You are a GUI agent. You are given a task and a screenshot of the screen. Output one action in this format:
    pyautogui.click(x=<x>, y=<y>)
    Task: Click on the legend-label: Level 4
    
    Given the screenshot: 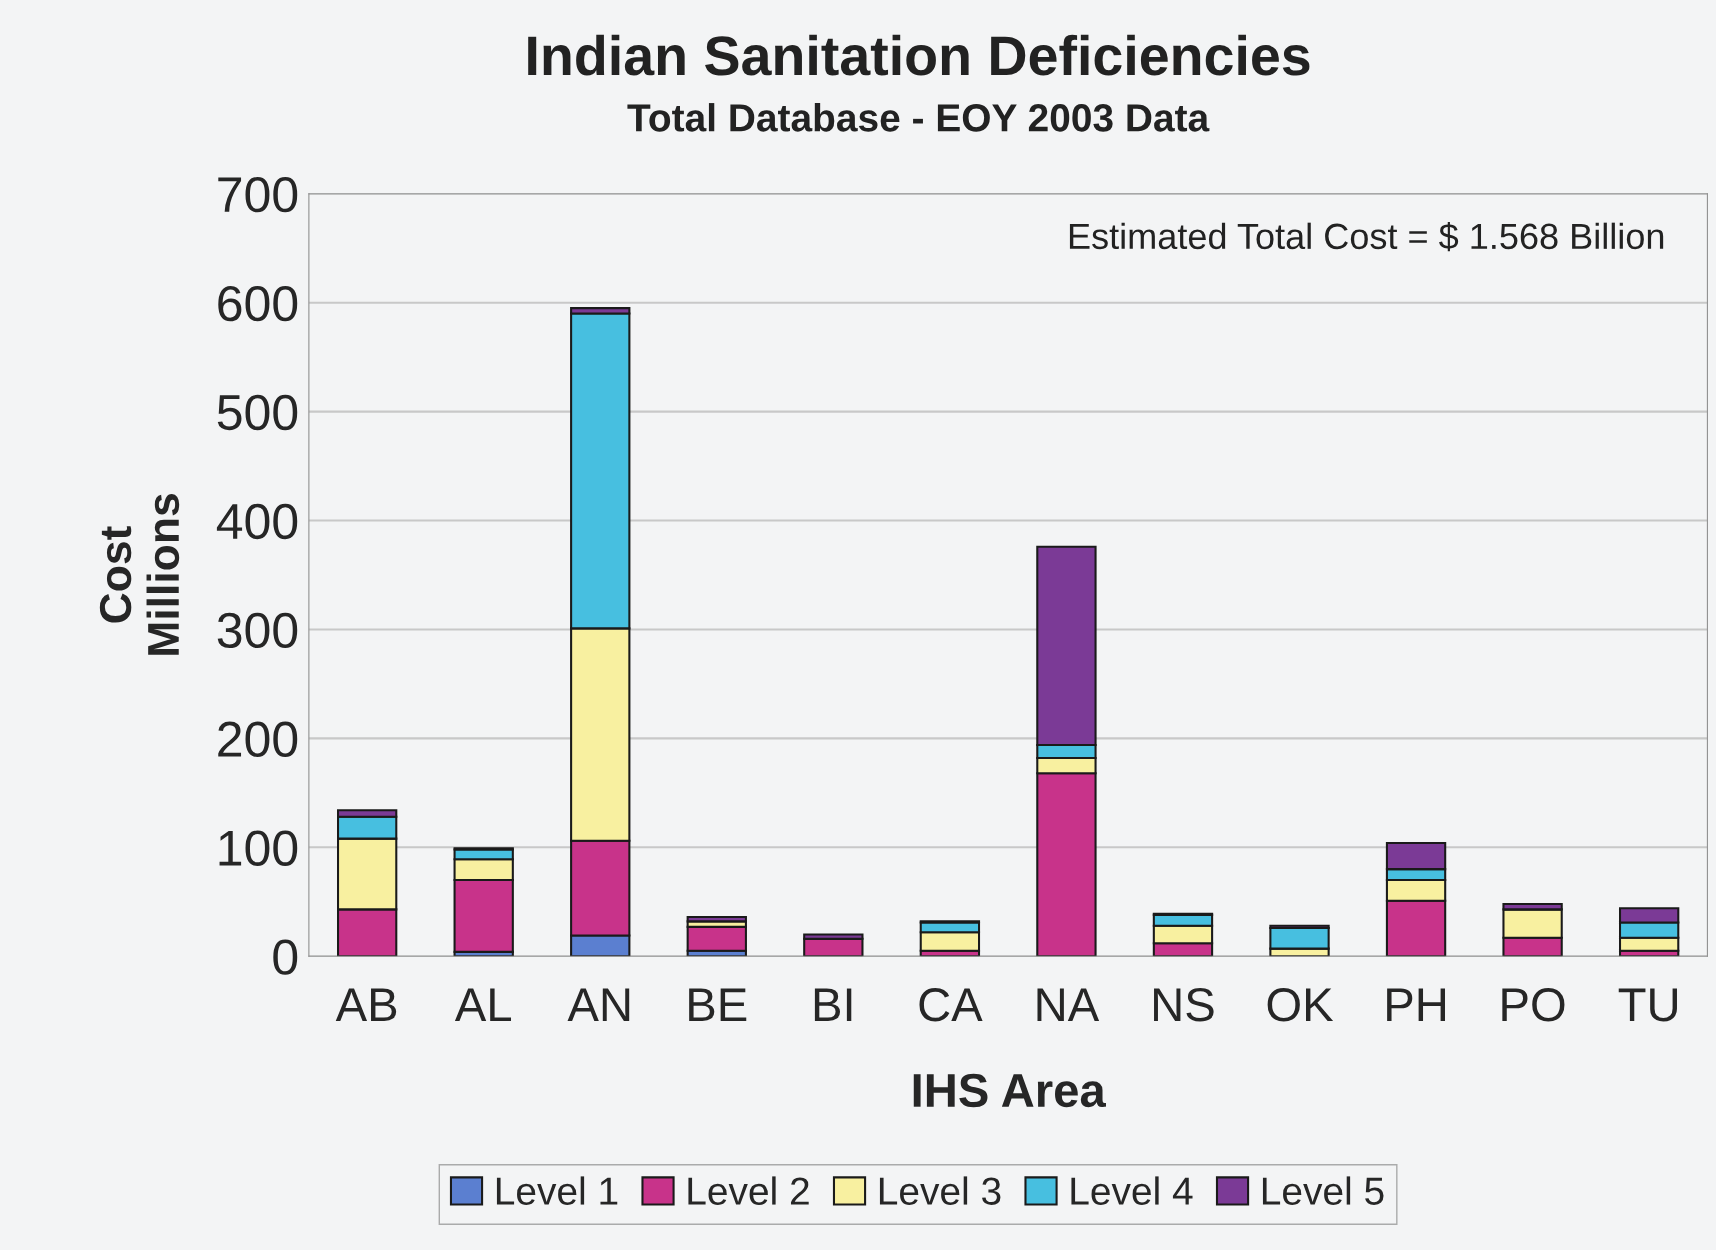 What is the action you would take?
    pyautogui.click(x=1132, y=1190)
    